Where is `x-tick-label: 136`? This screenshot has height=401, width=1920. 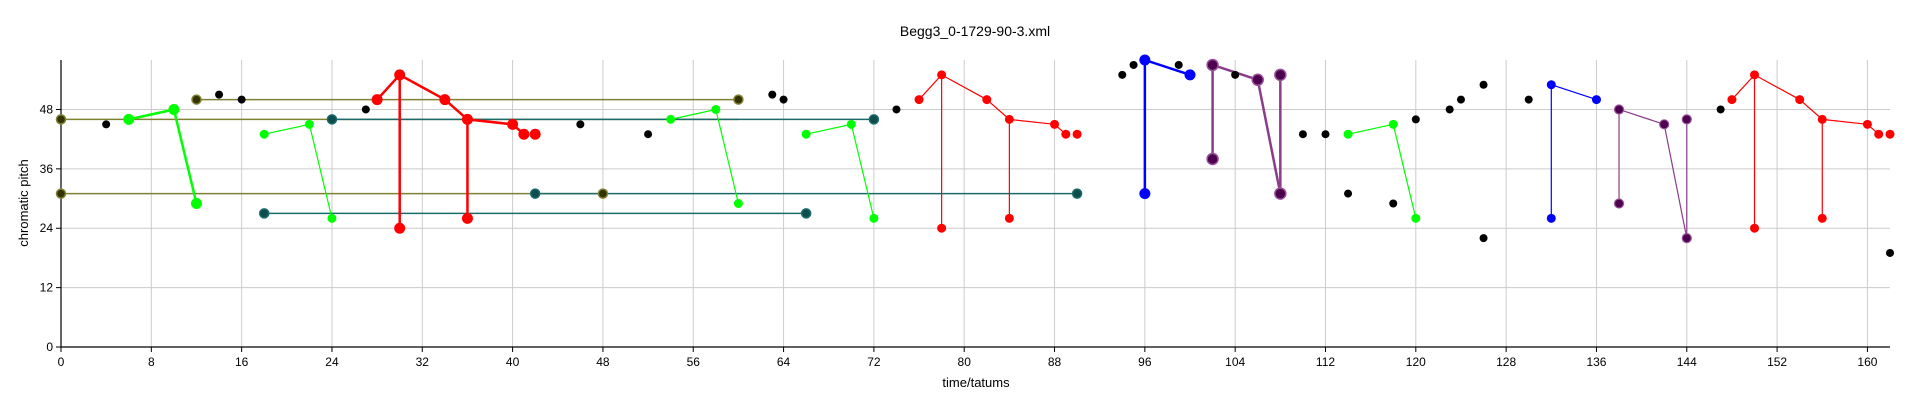
x-tick-label: 136 is located at coordinates (1596, 362).